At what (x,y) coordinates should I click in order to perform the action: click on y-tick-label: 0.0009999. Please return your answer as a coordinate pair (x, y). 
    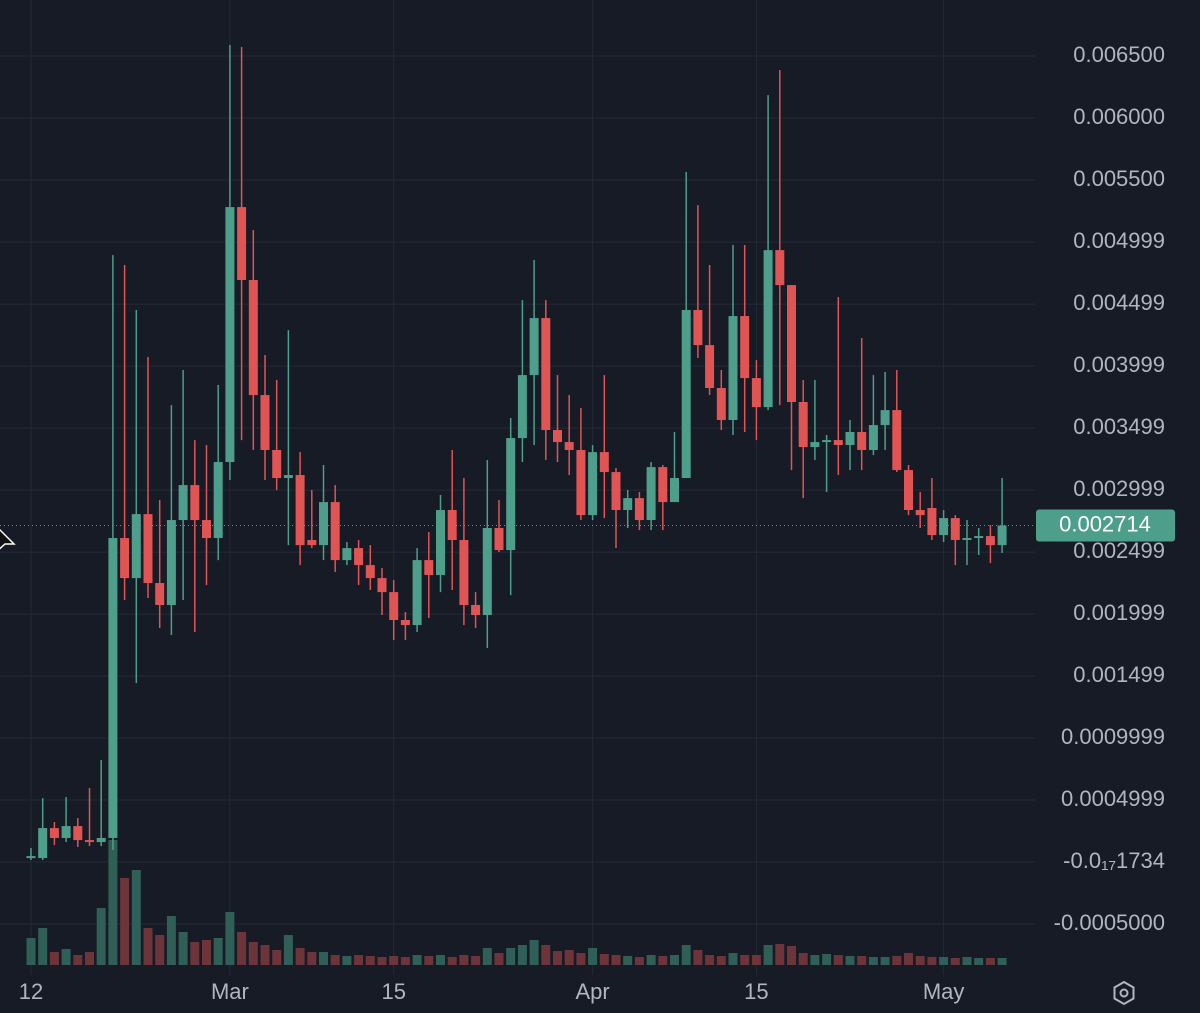
    Looking at the image, I should click on (1113, 736).